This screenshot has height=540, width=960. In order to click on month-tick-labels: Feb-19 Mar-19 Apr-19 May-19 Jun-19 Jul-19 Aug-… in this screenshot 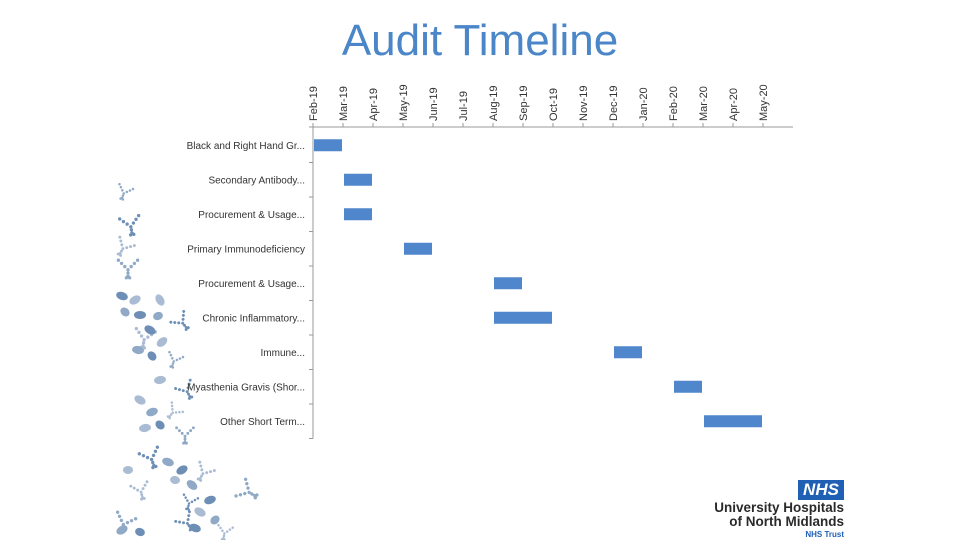, I will do `click(539, 102)`.